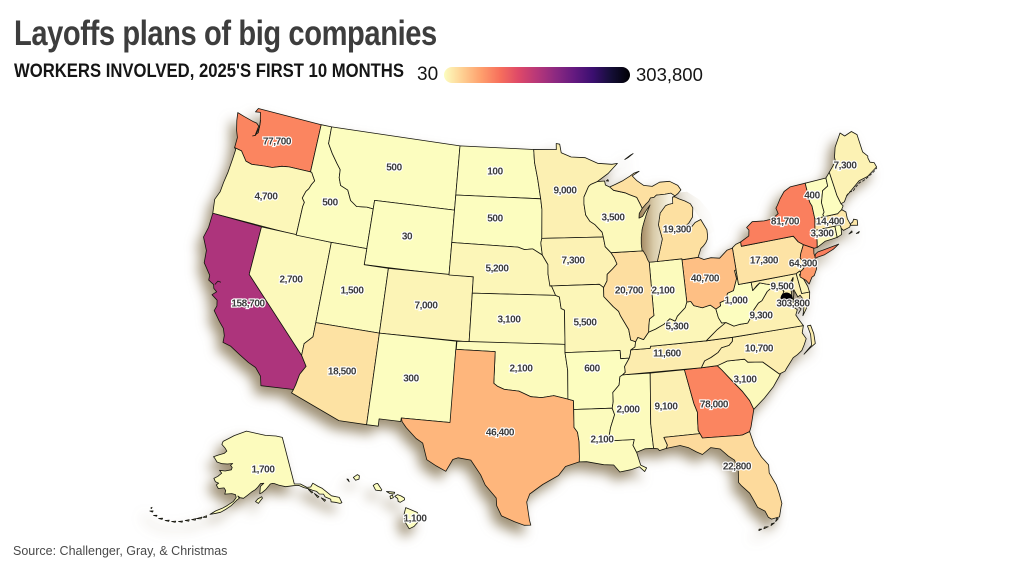  I want to click on svg-text: 22,800, so click(737, 467).